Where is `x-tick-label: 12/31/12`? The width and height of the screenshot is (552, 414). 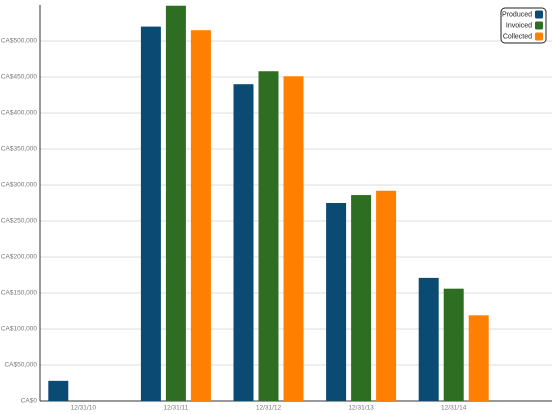
x-tick-label: 12/31/12 is located at coordinates (269, 408).